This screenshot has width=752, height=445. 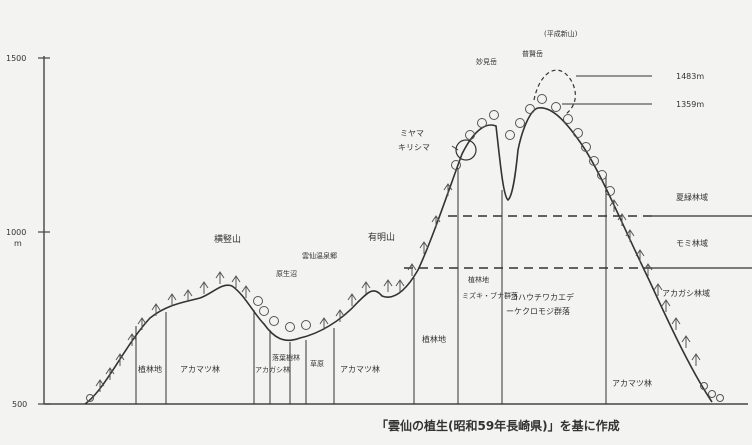 I want to click on y-label-1000: 1000, so click(x=16, y=232).